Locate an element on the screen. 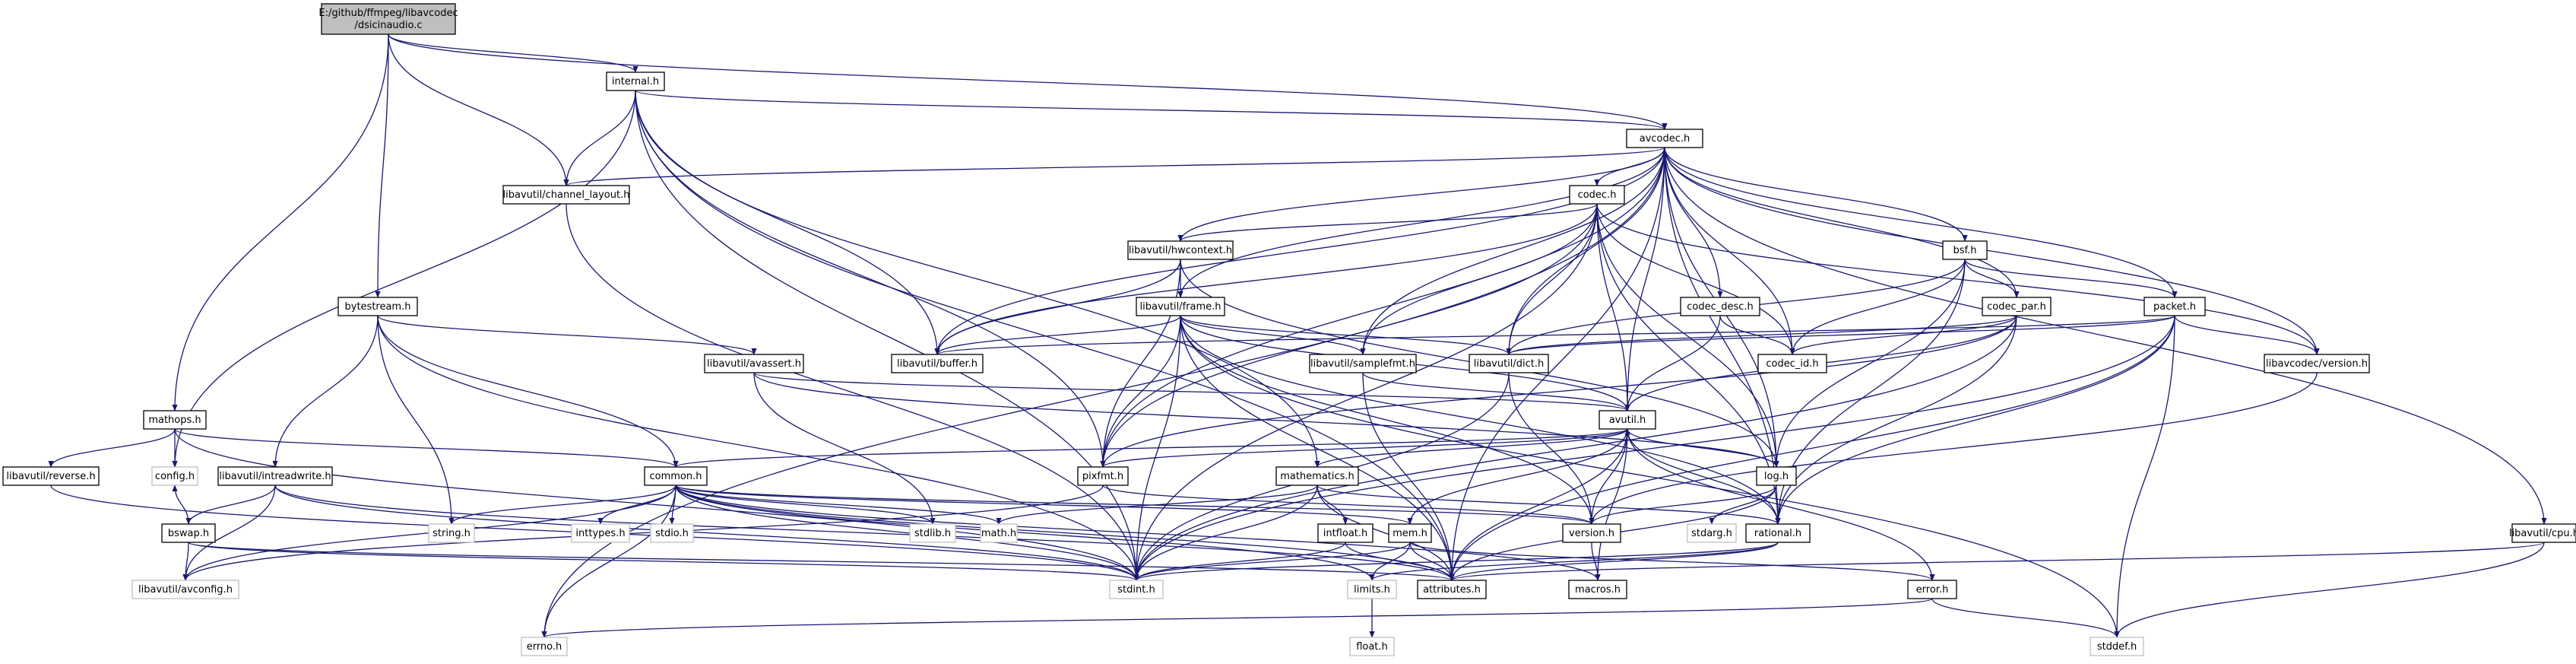  edge-rational-to-stdint is located at coordinates (1456, 561).